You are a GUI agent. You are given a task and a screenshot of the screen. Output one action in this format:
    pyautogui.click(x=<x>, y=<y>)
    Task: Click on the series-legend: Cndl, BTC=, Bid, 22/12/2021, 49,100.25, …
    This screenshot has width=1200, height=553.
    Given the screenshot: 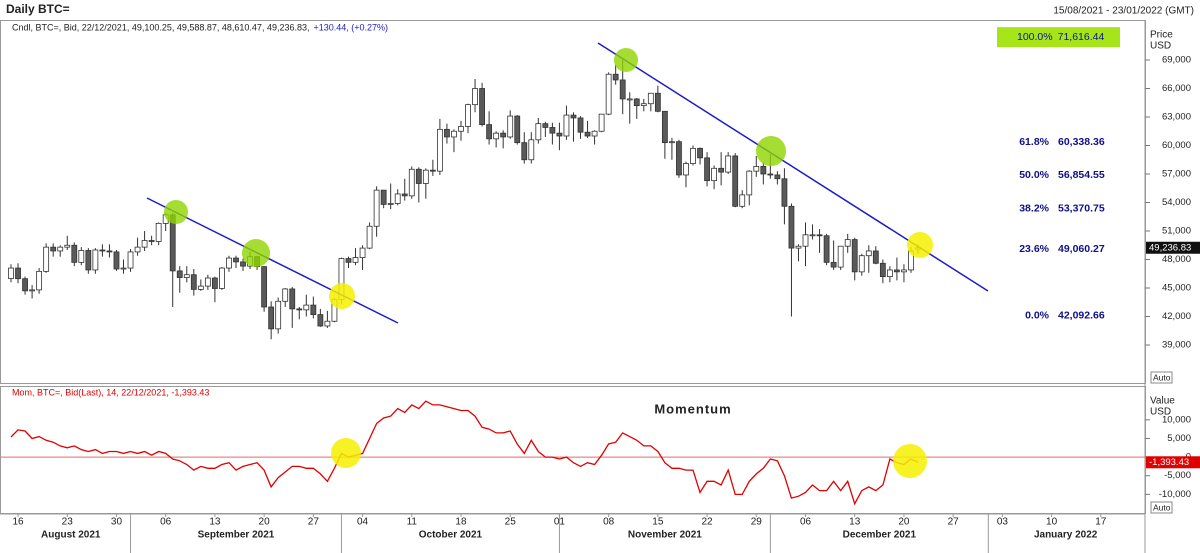 What is the action you would take?
    pyautogui.click(x=160, y=27)
    